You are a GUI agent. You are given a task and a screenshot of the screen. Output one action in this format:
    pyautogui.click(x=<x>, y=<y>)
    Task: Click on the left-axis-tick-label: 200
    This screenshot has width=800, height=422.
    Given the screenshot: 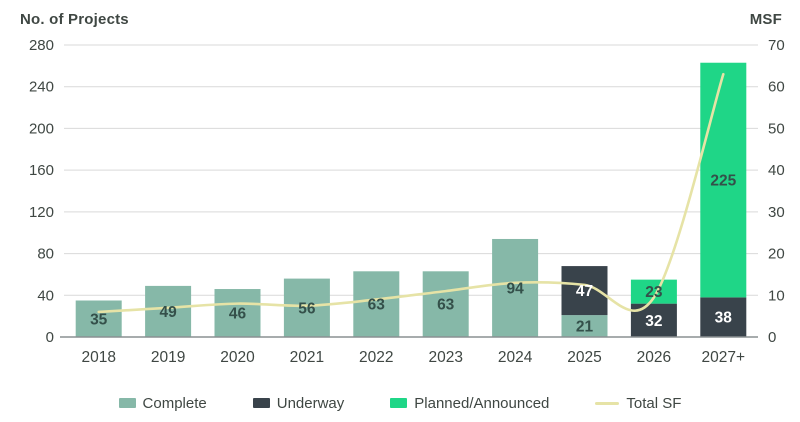 What is the action you would take?
    pyautogui.click(x=41, y=128)
    